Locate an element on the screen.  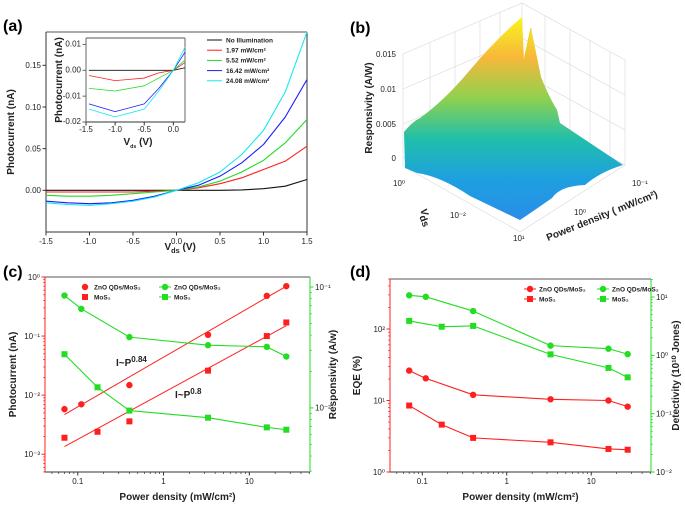
x-tick-label: 1 is located at coordinates (507, 481).